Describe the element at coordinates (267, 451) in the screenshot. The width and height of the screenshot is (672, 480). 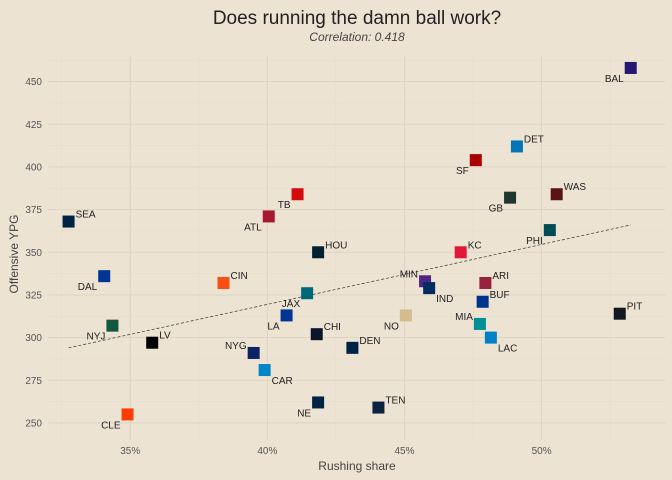
I see `x-tick-label: 40%` at that location.